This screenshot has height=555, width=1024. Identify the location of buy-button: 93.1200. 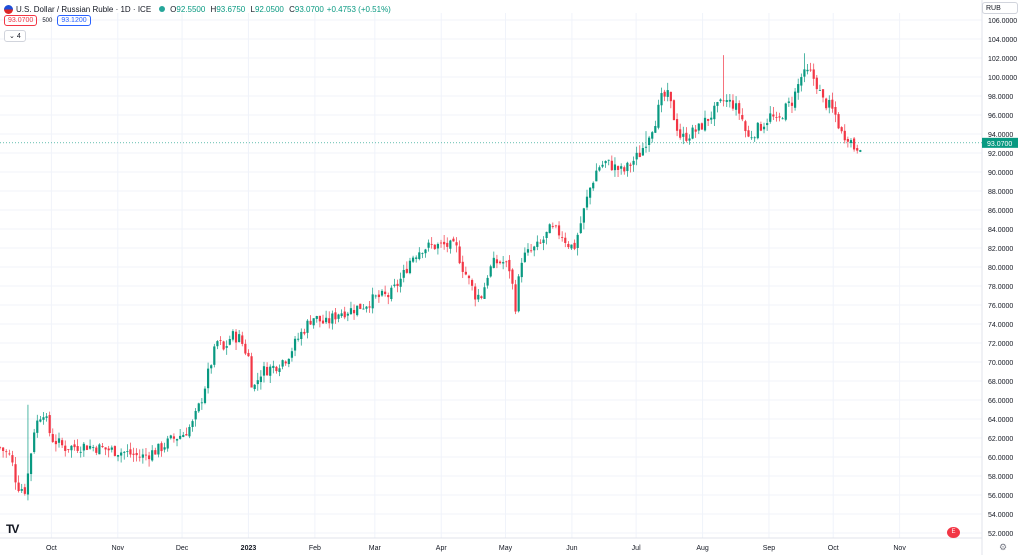
(74, 20).